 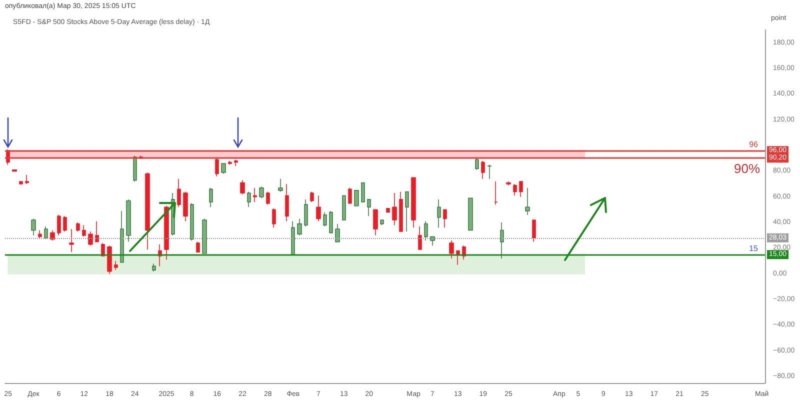 I want to click on annotation: 15, so click(x=754, y=249).